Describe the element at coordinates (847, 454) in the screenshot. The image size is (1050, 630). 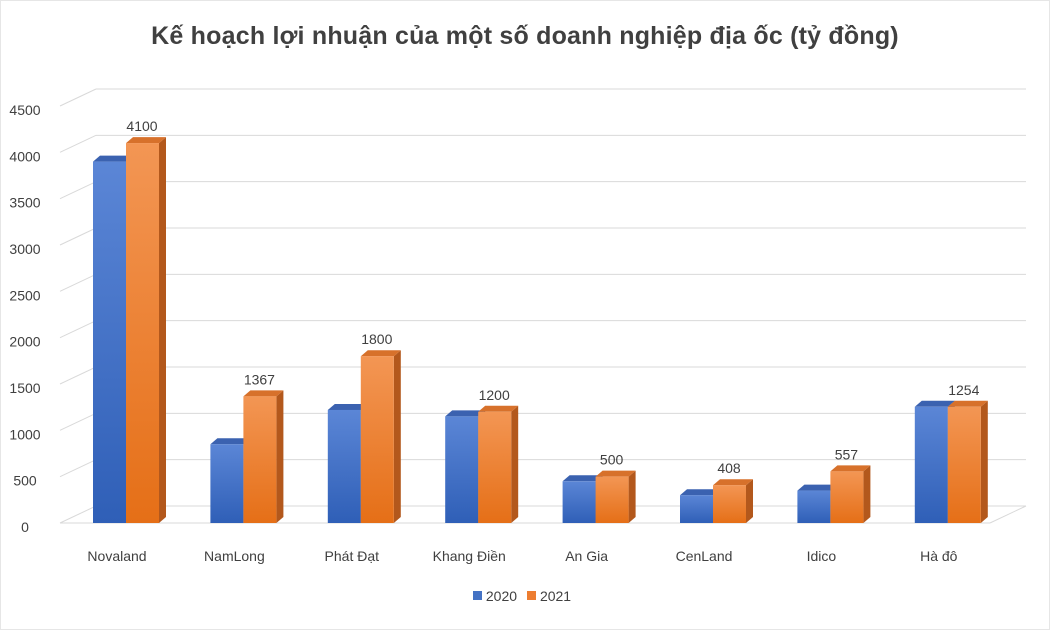
I see `data-label: 557` at that location.